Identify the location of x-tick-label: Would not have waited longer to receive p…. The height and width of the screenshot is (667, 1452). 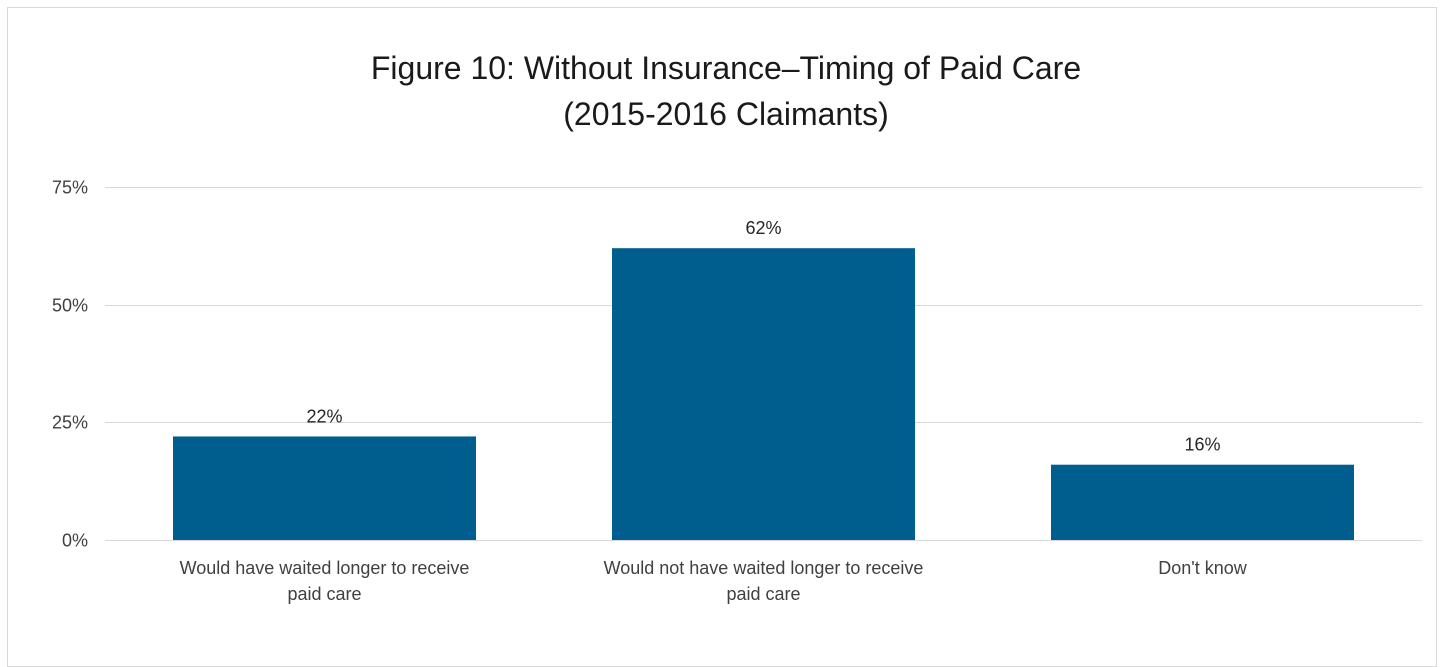
(764, 581).